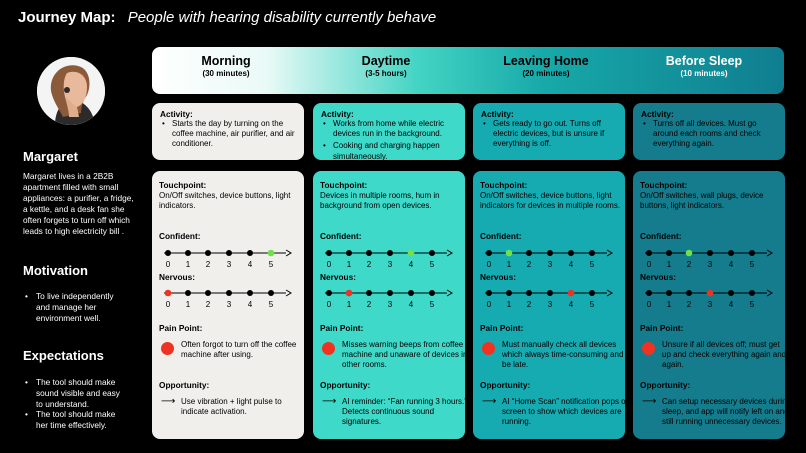  Describe the element at coordinates (386, 61) in the screenshot. I see `phase-name: Daytime` at that location.